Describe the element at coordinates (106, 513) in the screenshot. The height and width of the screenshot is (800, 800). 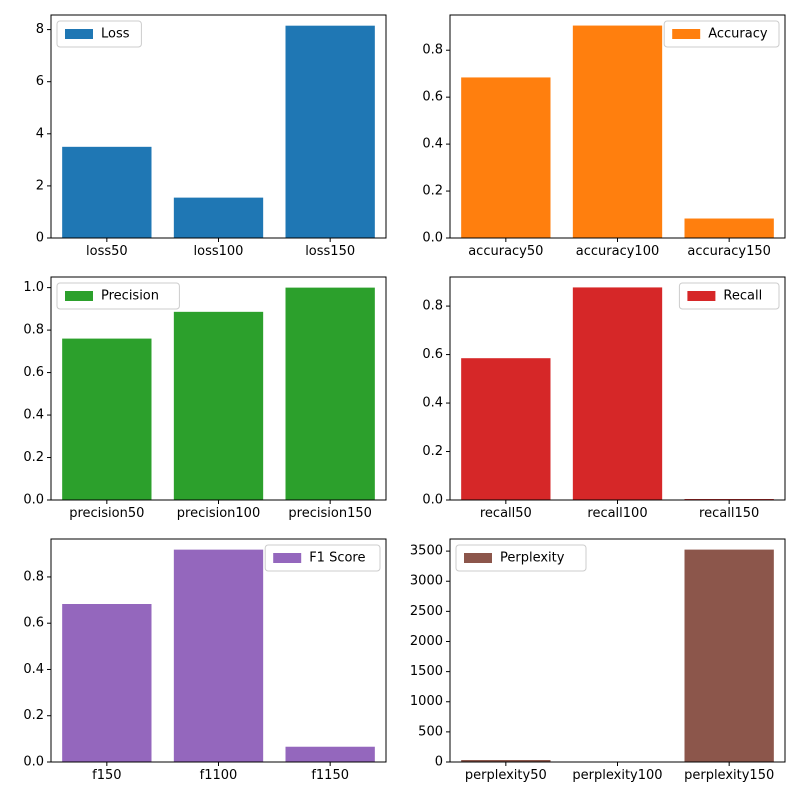
I see `x-tick-label: precision50` at that location.